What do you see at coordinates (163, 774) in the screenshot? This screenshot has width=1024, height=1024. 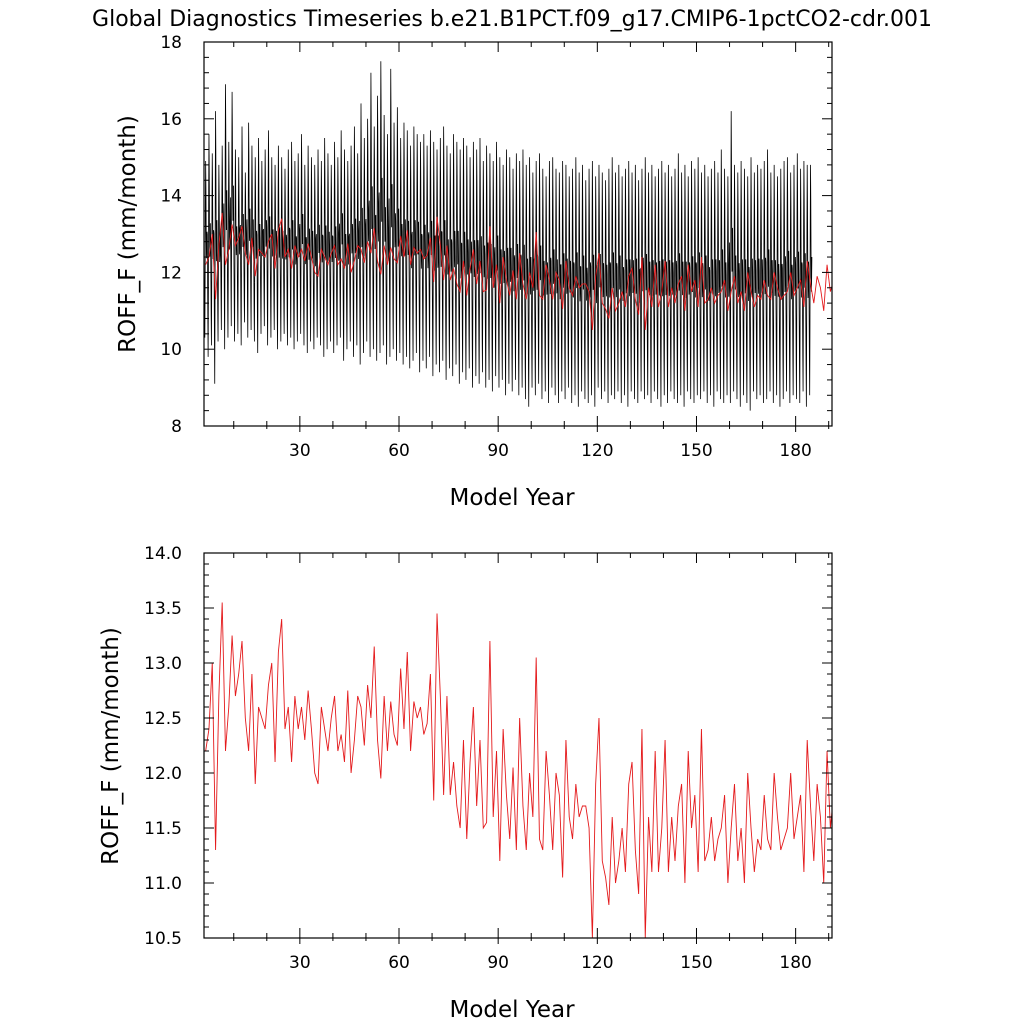 I see `bottom-y-tick-label: 12.0` at bounding box center [163, 774].